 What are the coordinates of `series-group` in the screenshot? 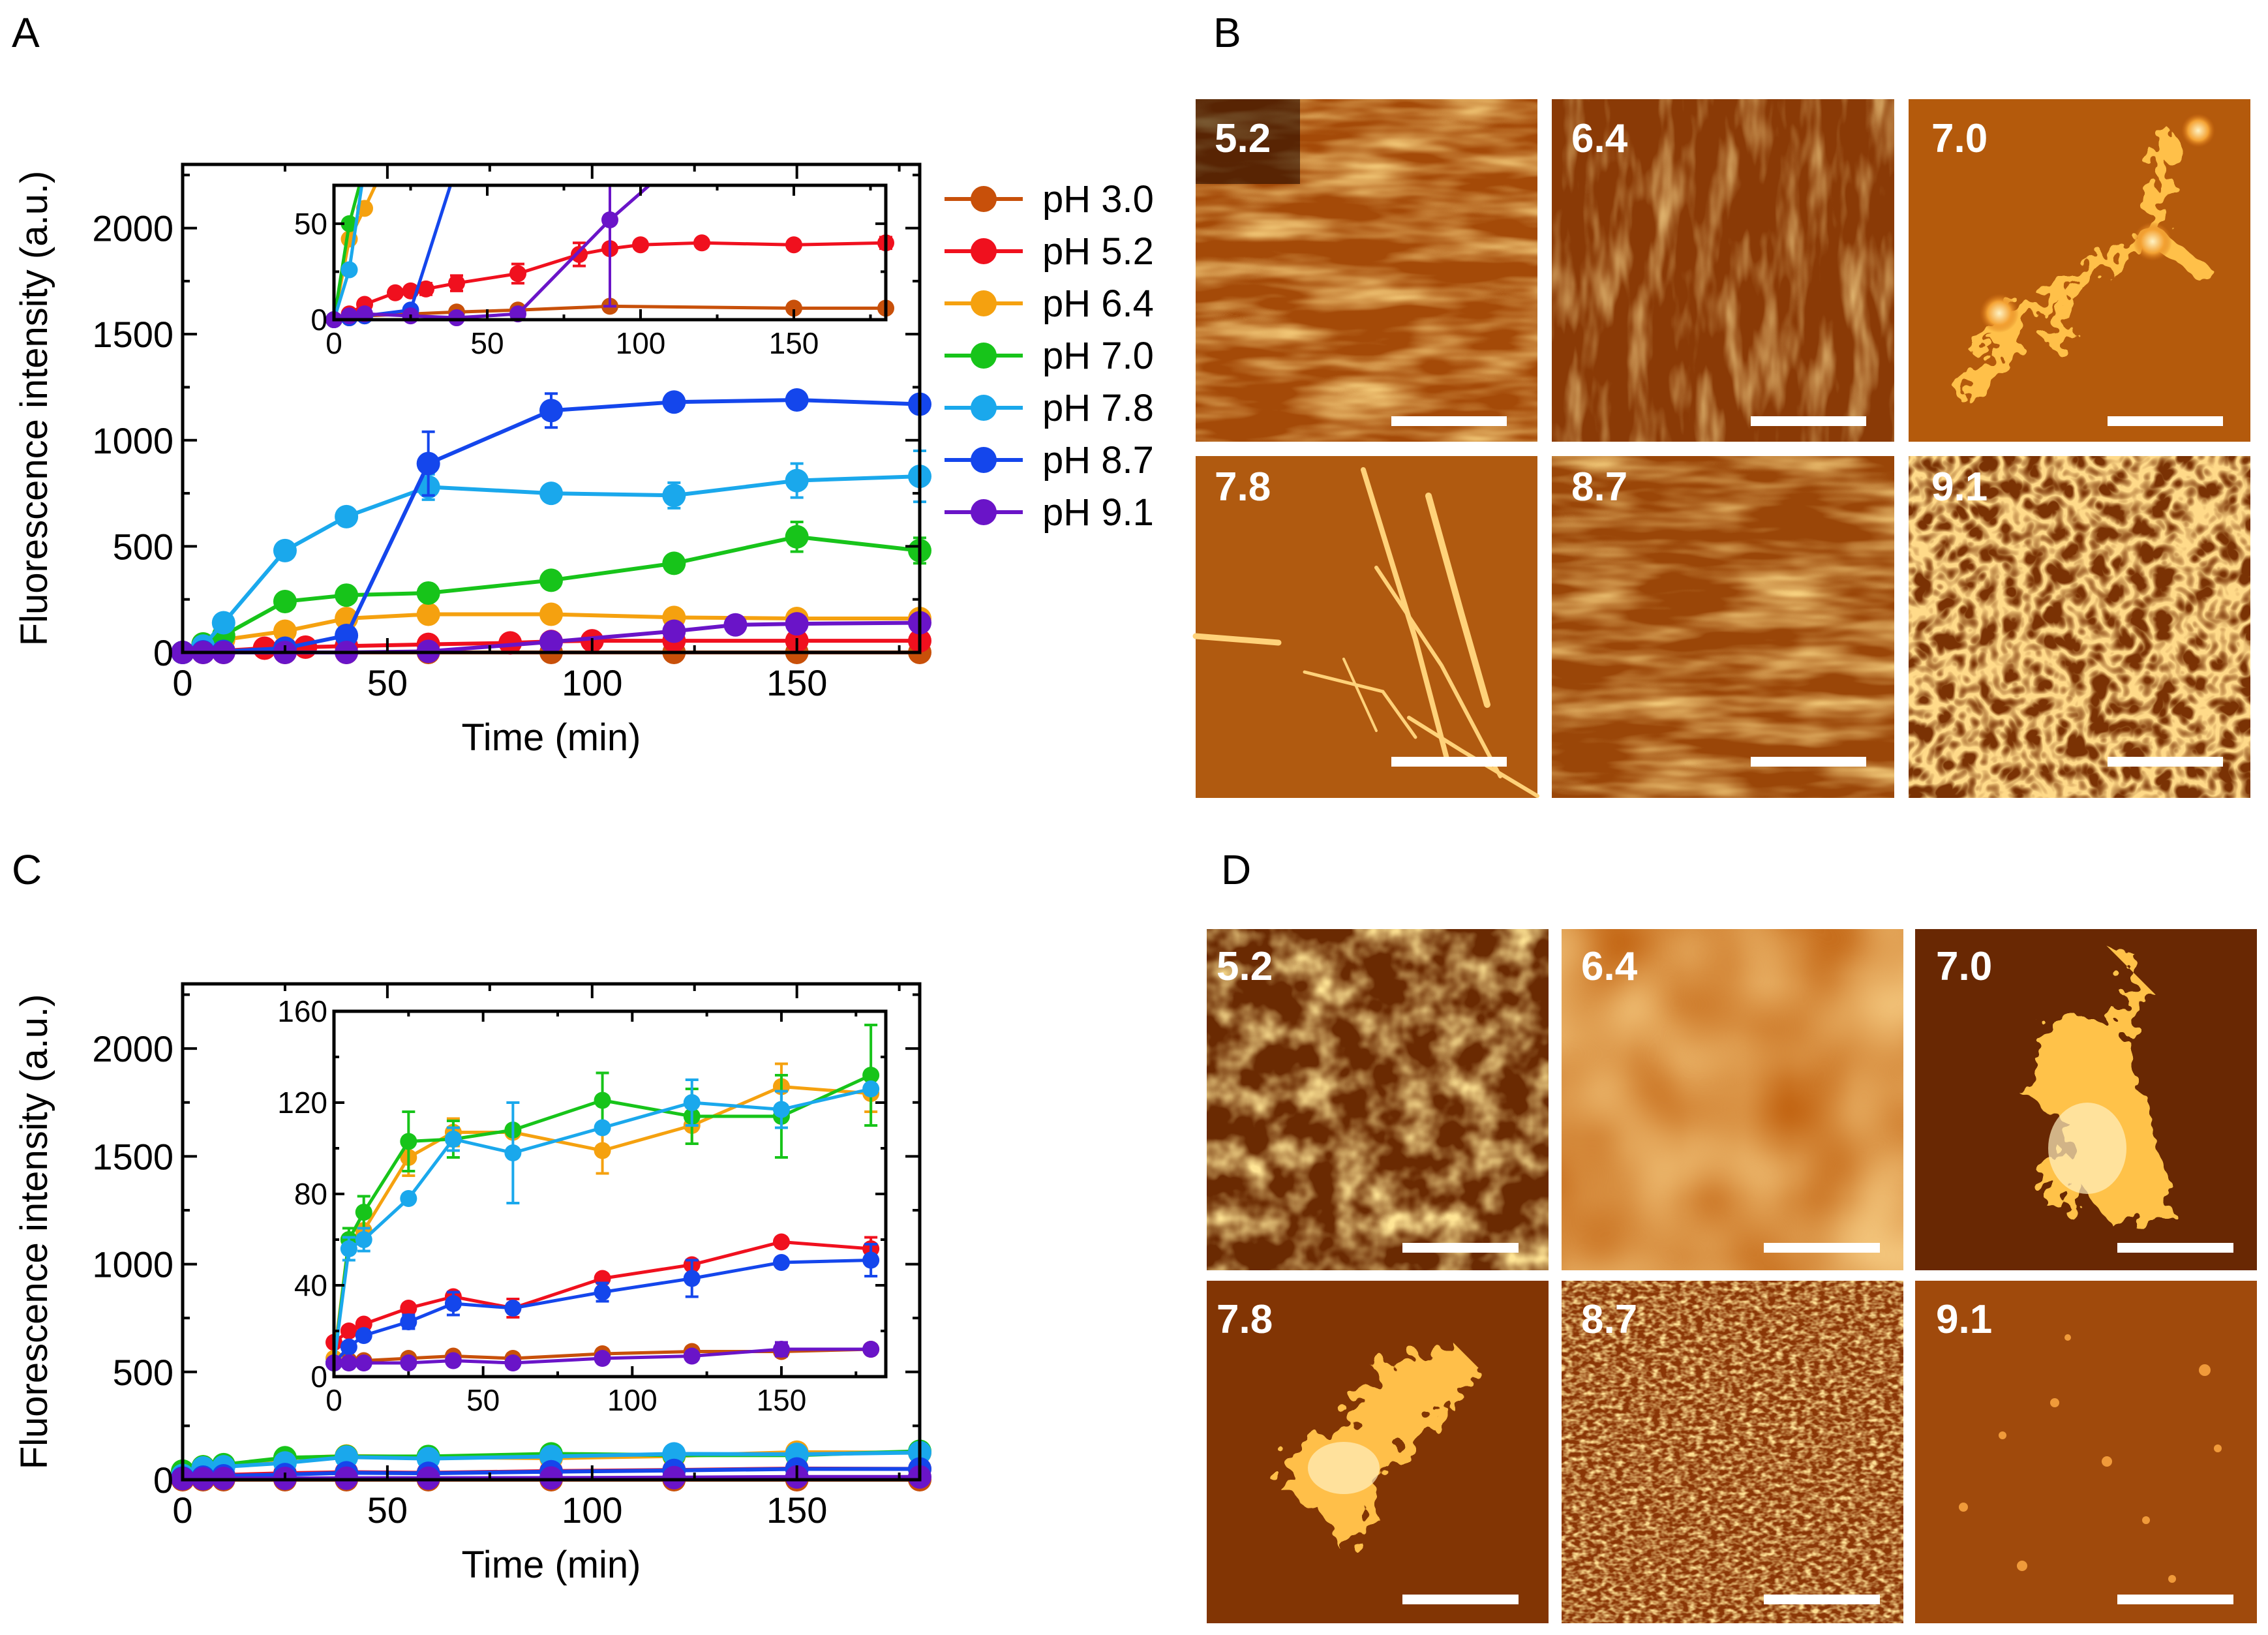 It's located at (602, 1197).